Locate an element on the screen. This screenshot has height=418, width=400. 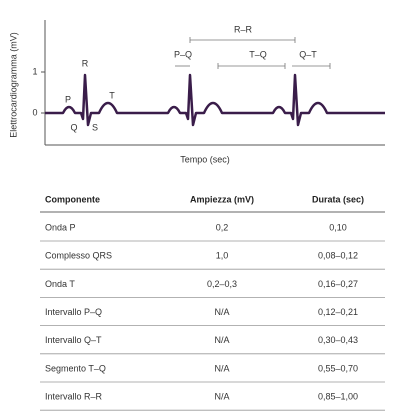
table-cell: 0,10 is located at coordinates (338, 227).